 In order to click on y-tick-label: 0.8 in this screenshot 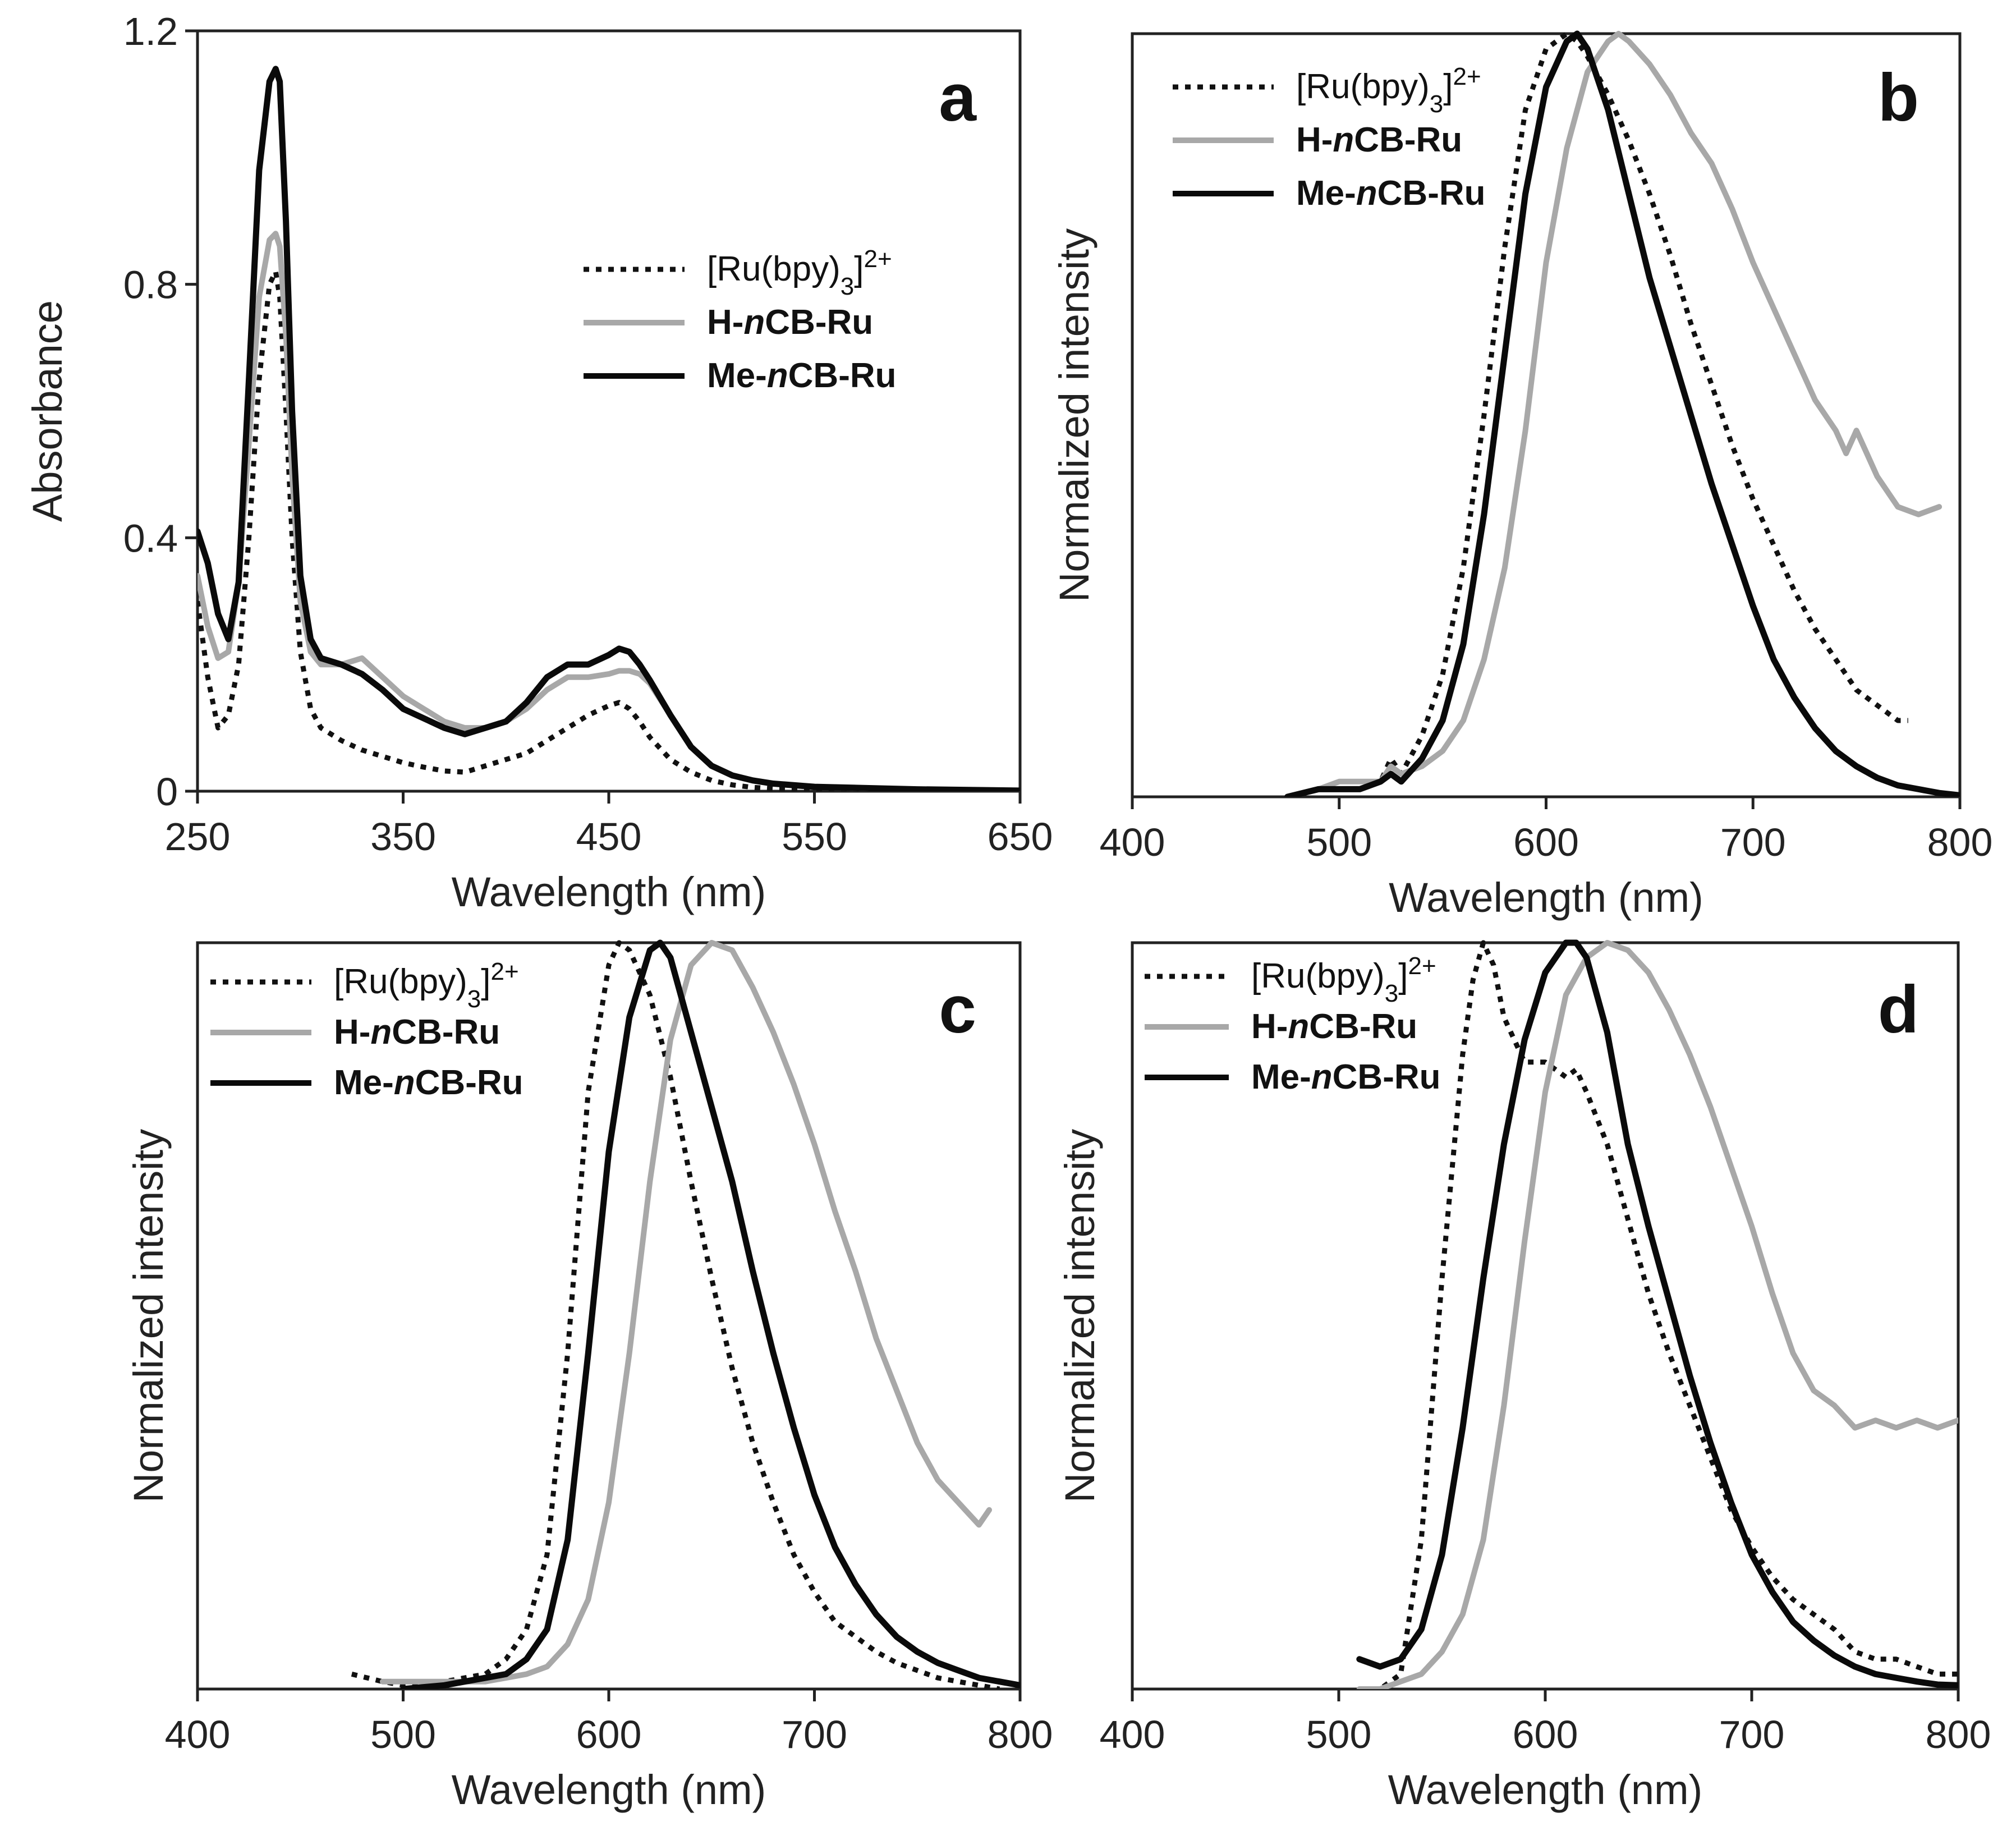, I will do `click(150, 285)`.